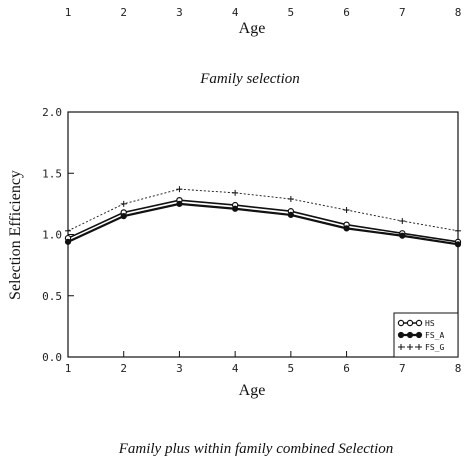  I want to click on y-tick-label: 0.5, so click(52, 296).